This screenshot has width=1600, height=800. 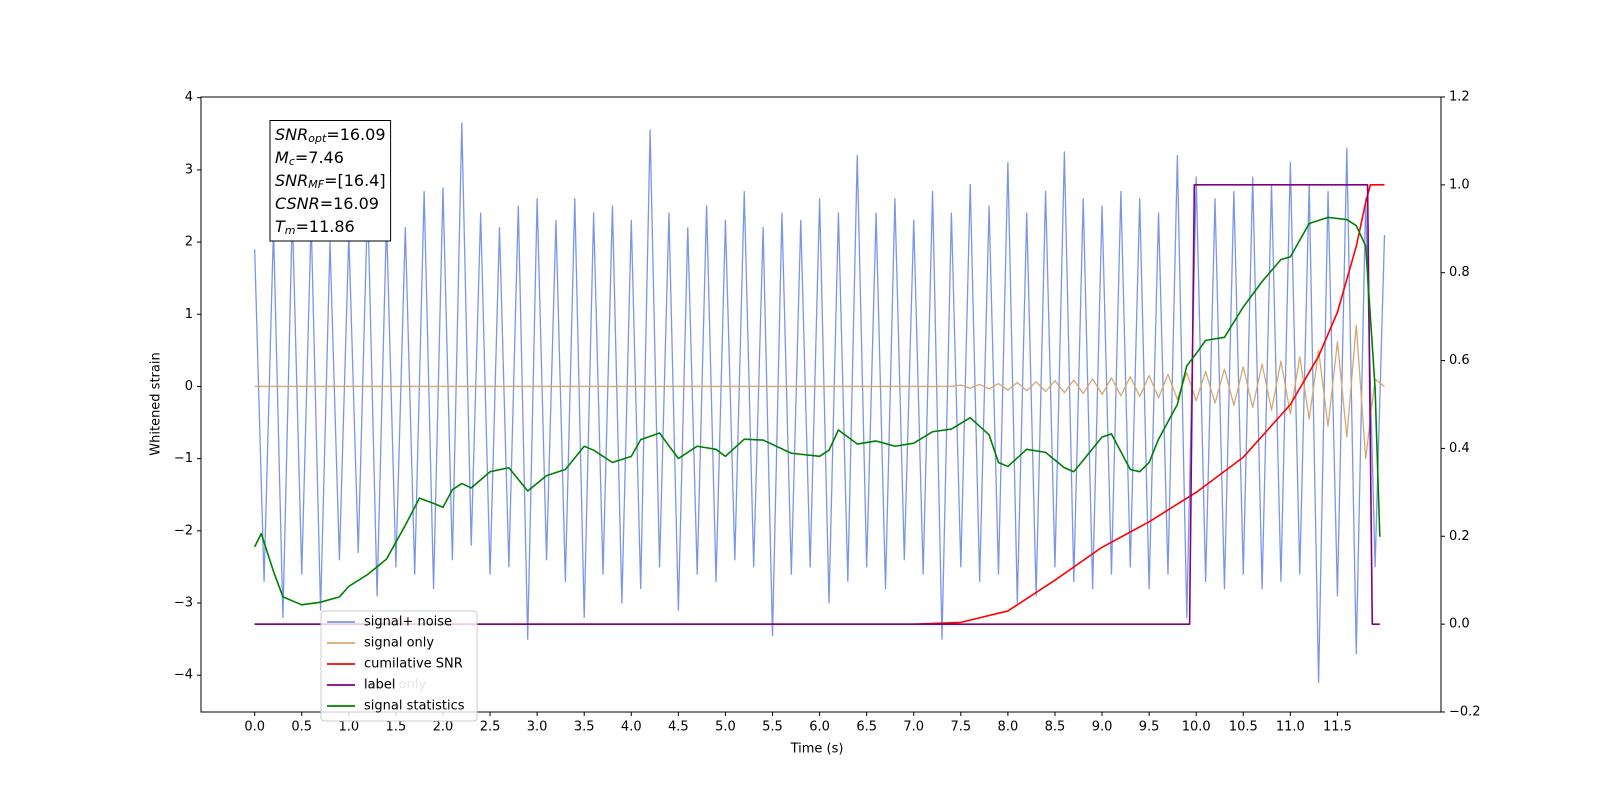 I want to click on x-tick-label: 11.5, so click(x=1337, y=727).